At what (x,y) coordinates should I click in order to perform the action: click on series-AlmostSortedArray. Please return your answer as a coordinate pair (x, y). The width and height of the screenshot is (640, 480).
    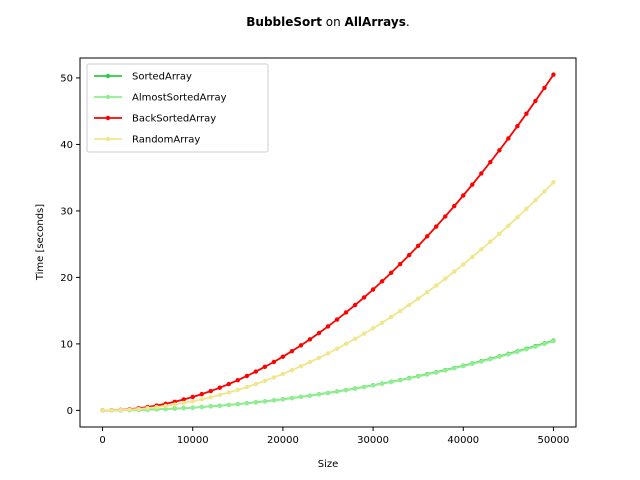
    Looking at the image, I should click on (328, 376).